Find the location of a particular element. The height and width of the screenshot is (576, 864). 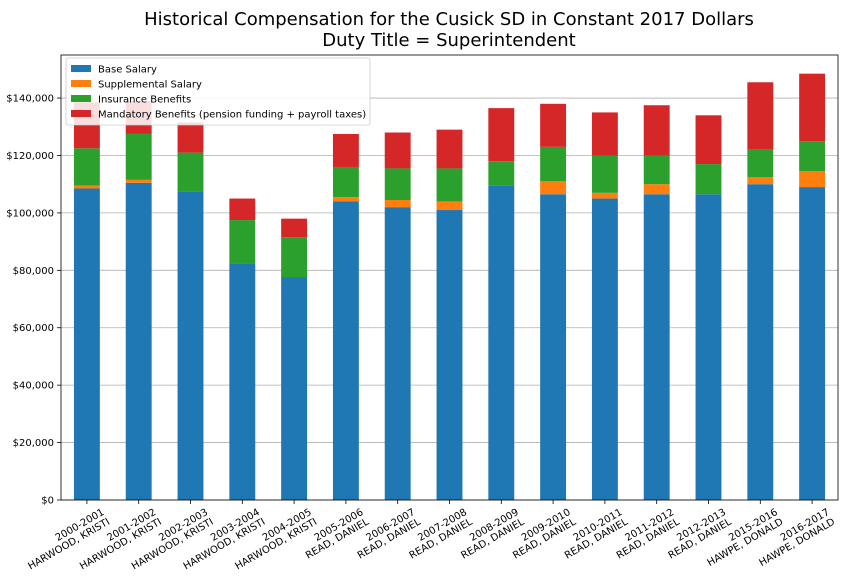

chart-subtitle: Duty Title = Superintendent is located at coordinates (448, 40).